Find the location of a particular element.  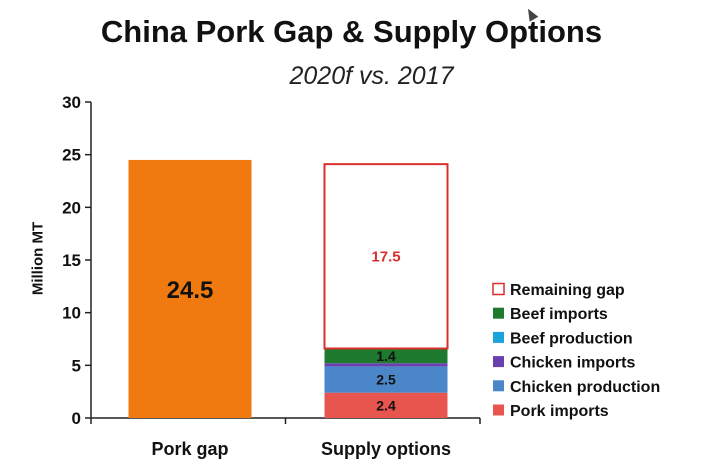

stack-label-chicken-production: 2.5 is located at coordinates (386, 380).